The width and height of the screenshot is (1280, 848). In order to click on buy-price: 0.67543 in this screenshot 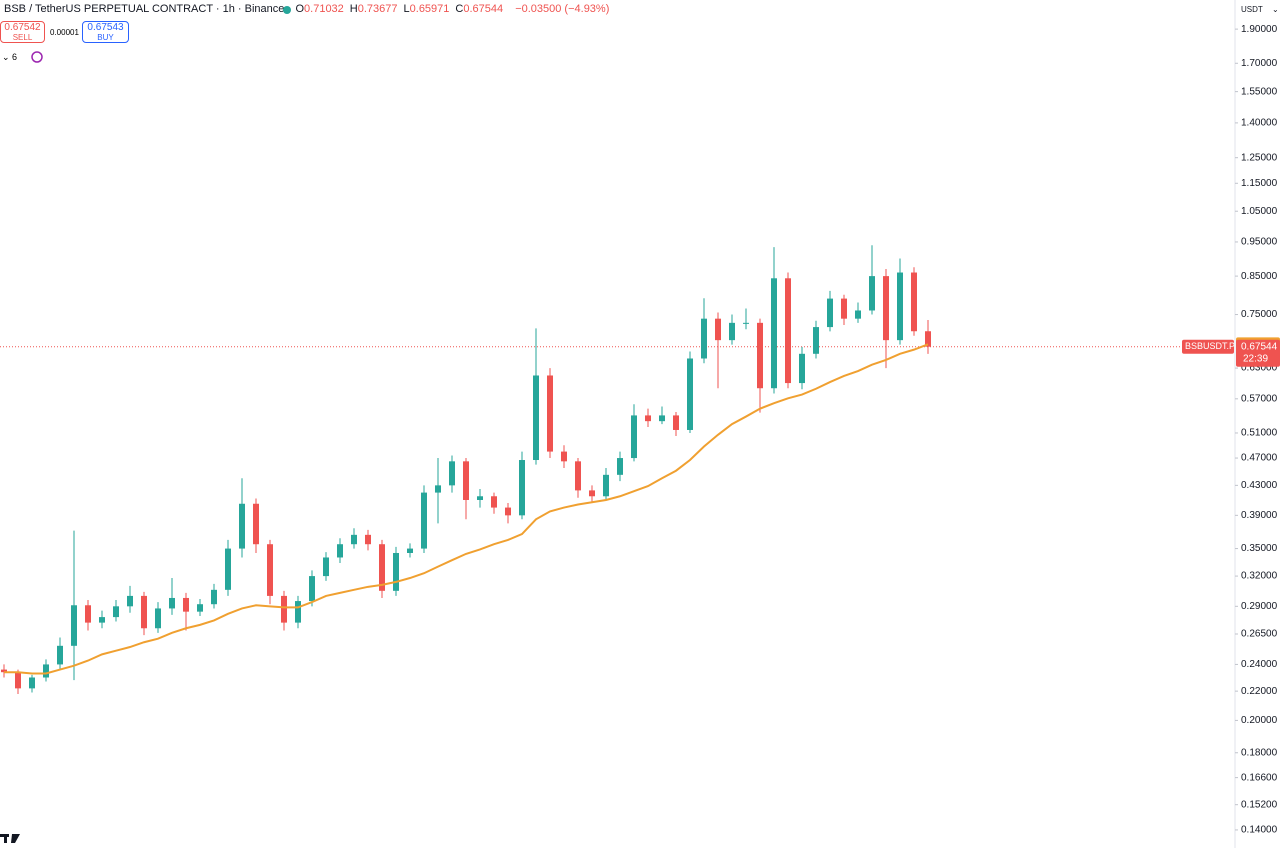, I will do `click(105, 27)`.